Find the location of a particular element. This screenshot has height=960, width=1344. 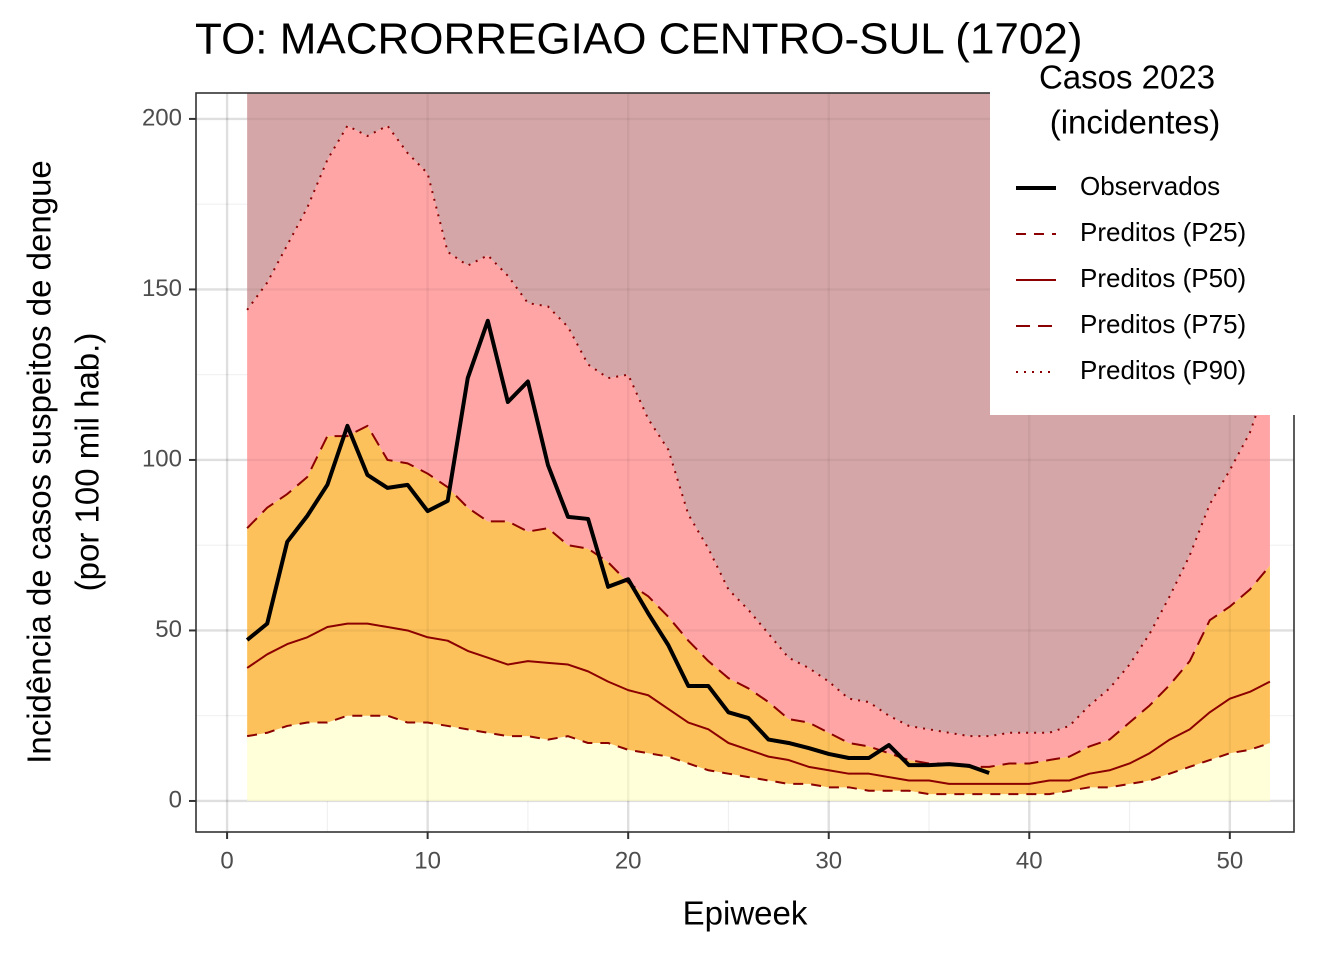

legend-label: Preditos (P50) is located at coordinates (1163, 278).